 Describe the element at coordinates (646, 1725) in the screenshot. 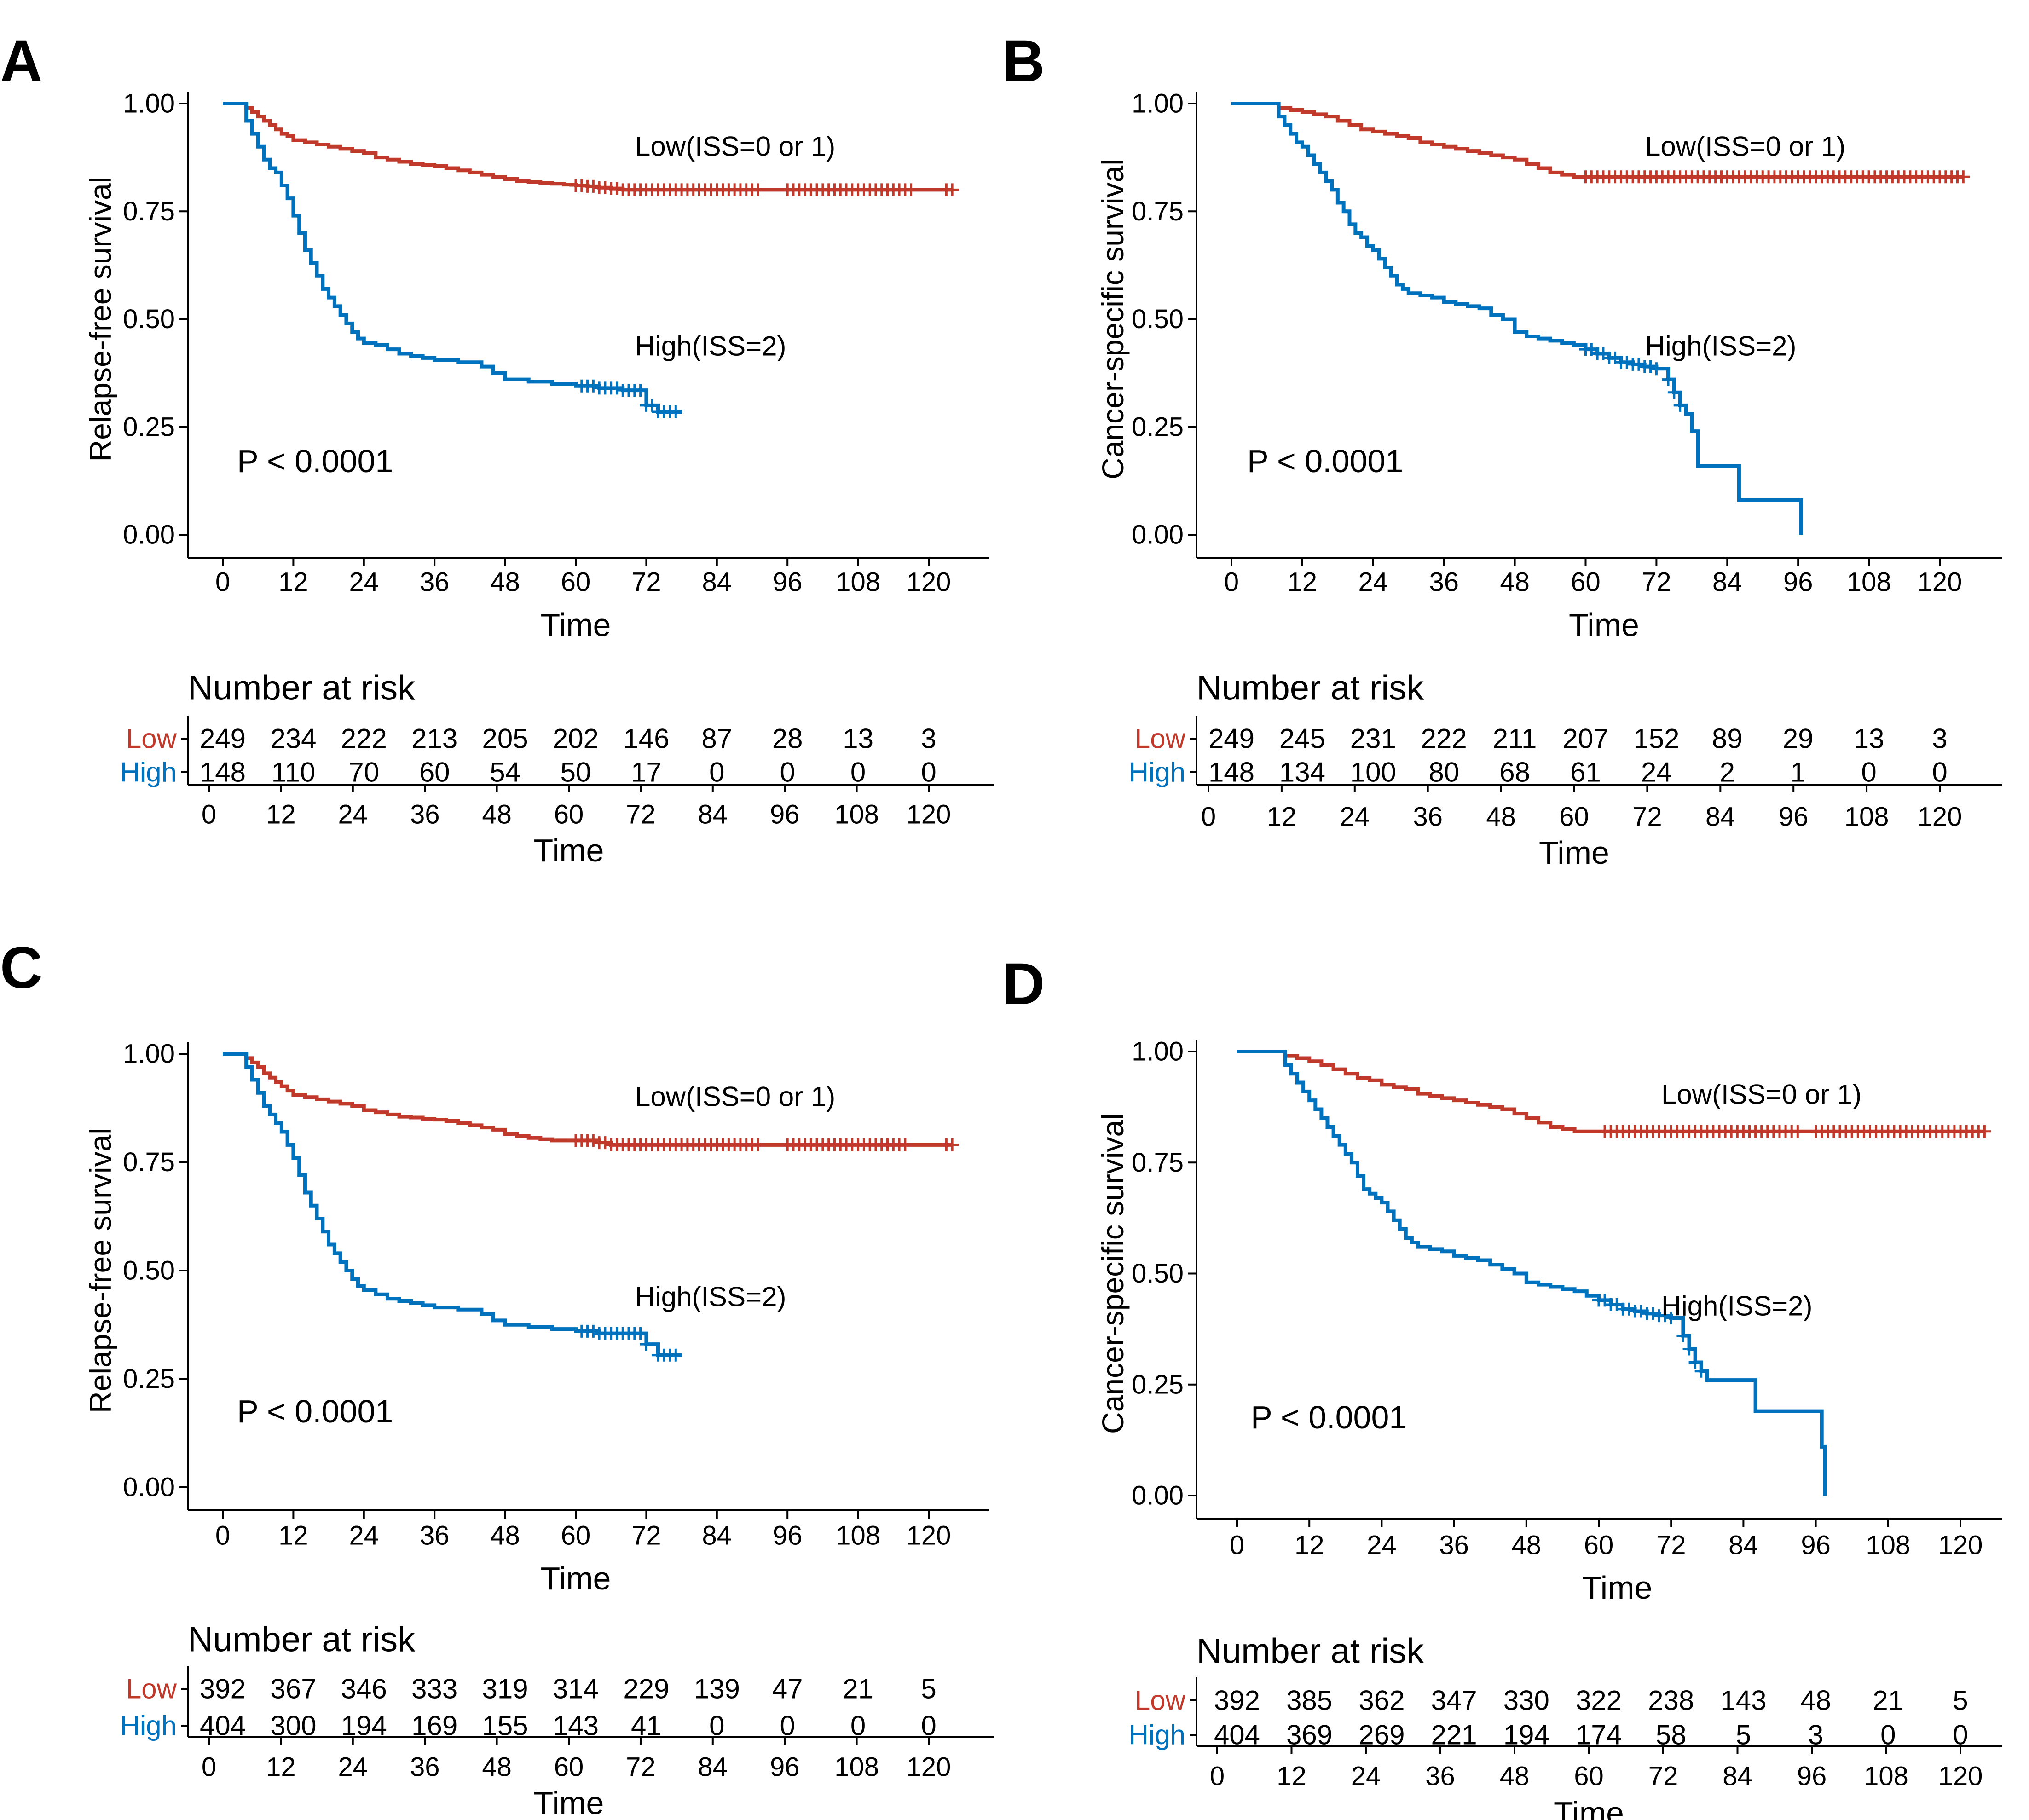

I see `risk-cell-high: 41` at that location.